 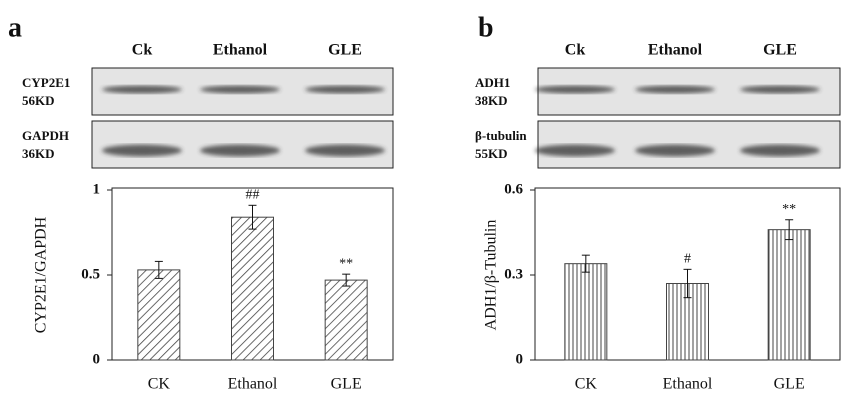 I want to click on blot-protein: GAPDH, so click(x=45, y=135).